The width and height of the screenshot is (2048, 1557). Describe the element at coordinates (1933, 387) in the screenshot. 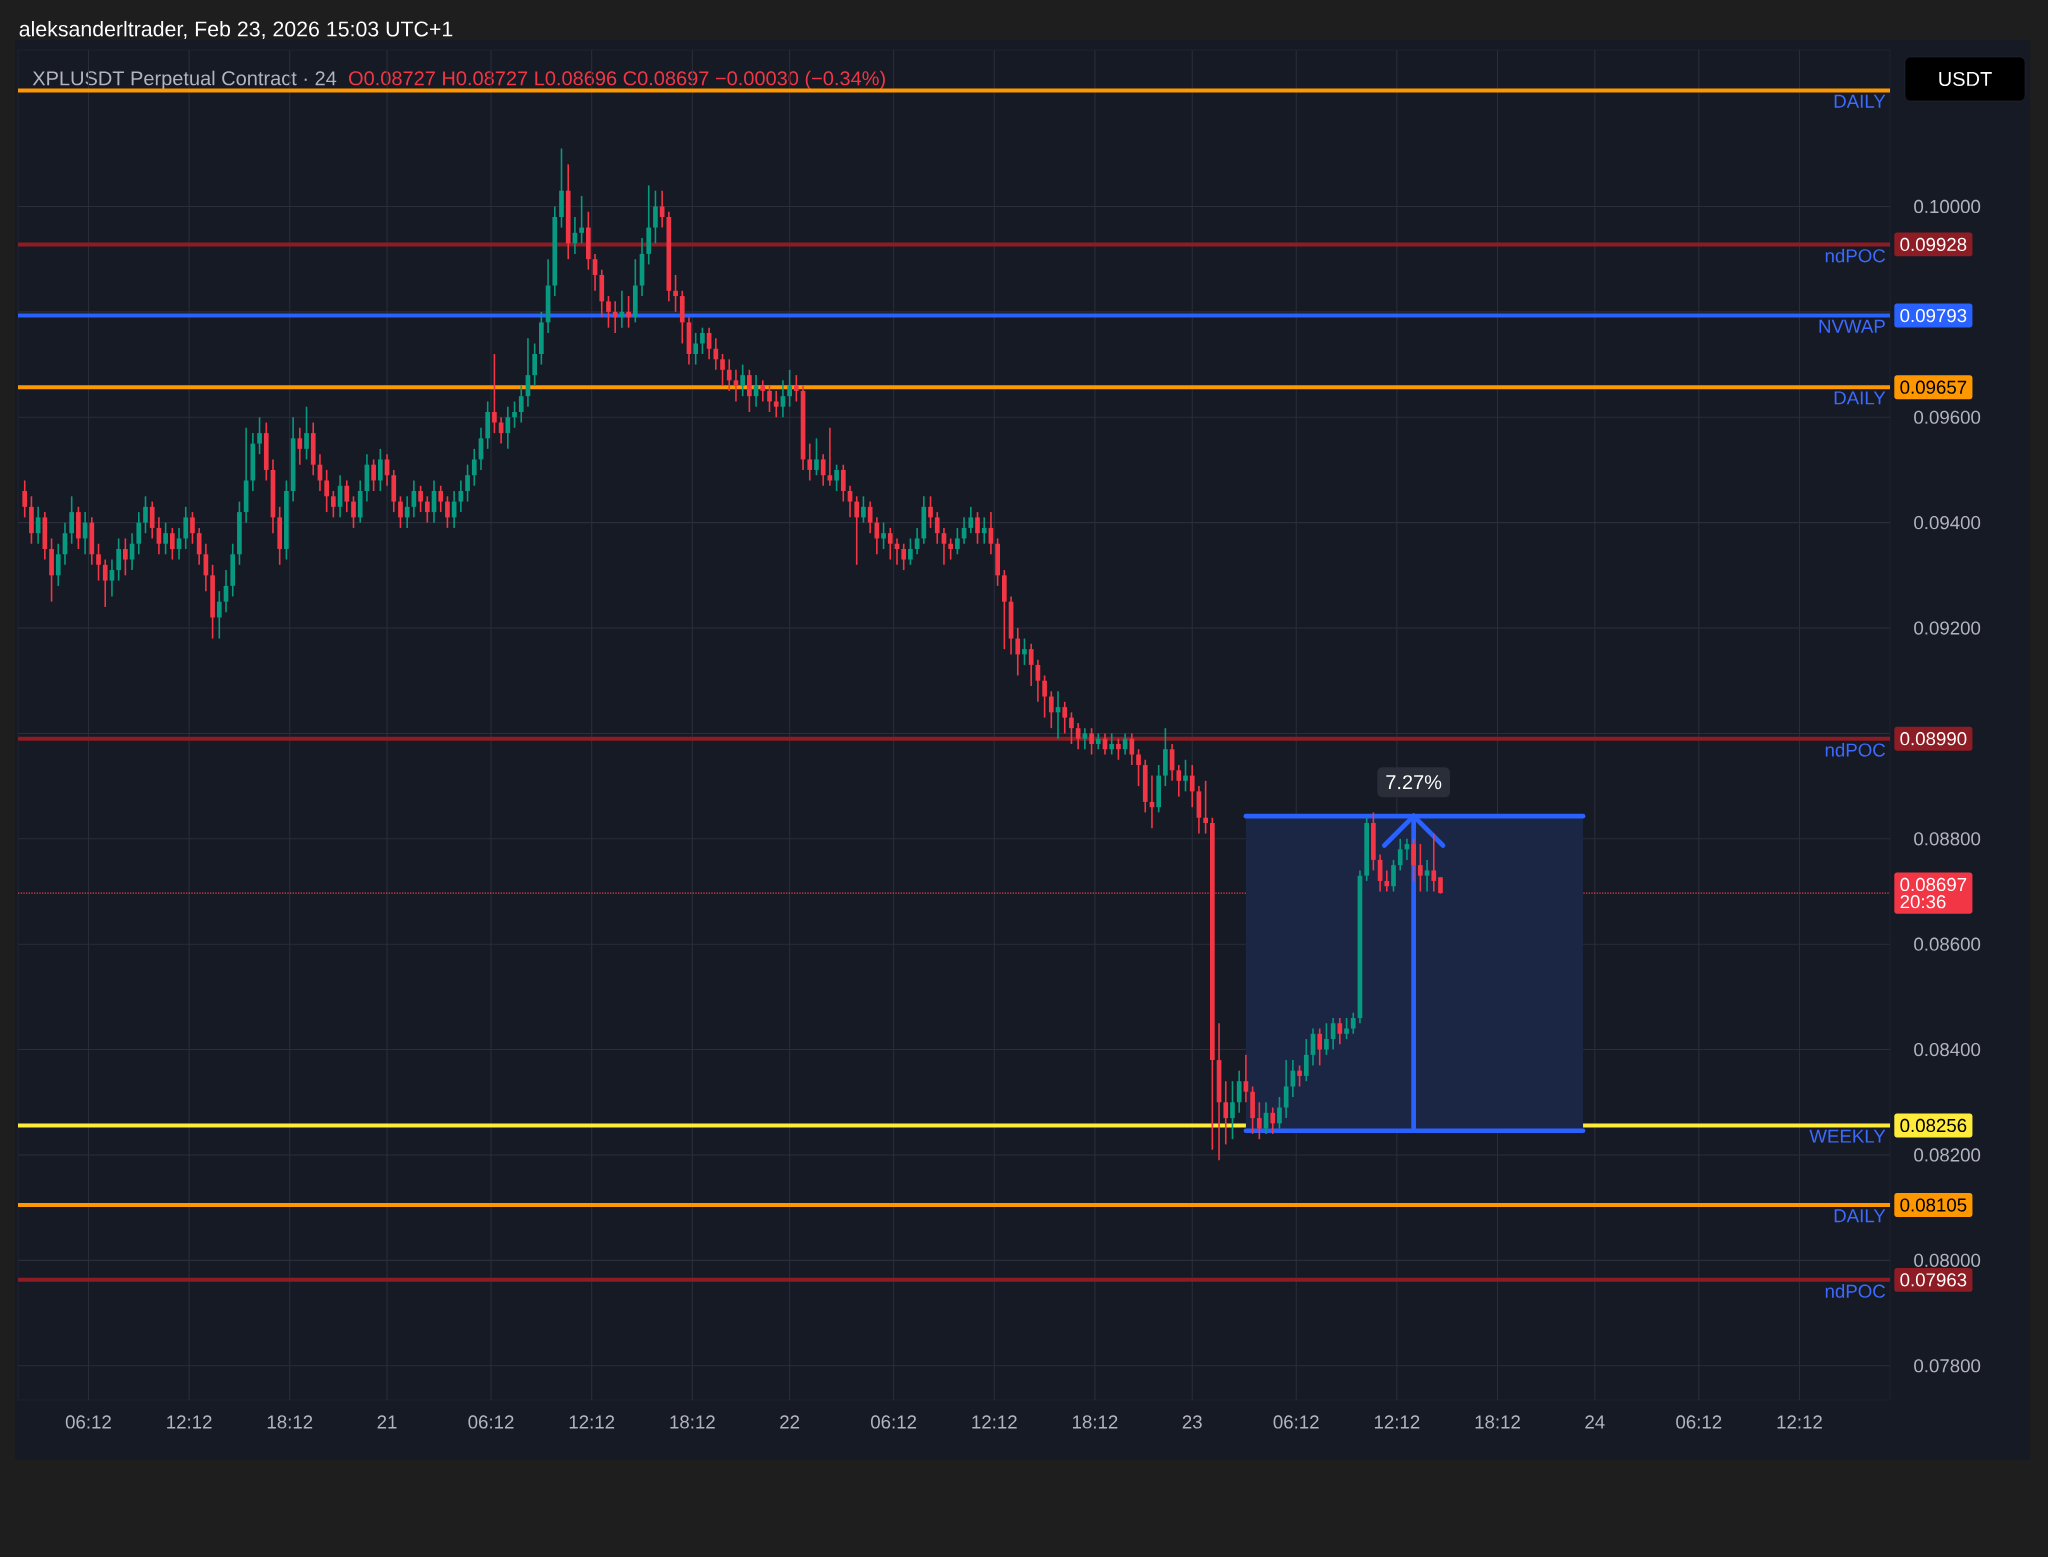

I see `annotation: 0.09657` at that location.